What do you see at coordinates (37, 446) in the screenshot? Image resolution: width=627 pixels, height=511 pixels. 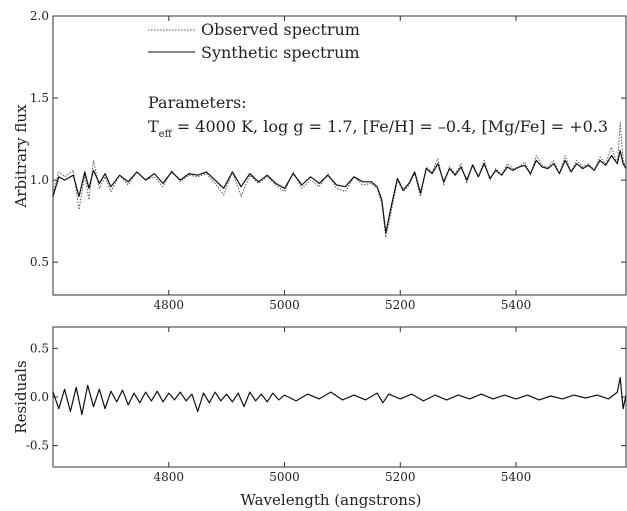 I see `residuals-ytick-label--0.5: -0.5` at bounding box center [37, 446].